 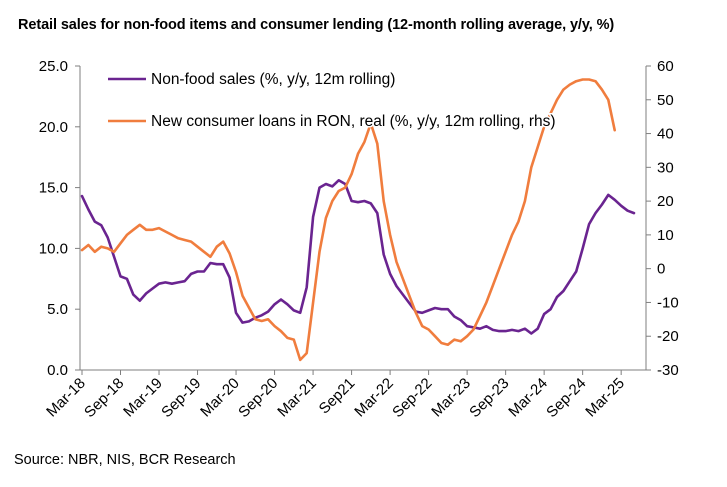 What do you see at coordinates (668, 370) in the screenshot?
I see `right-tick-label: -30` at bounding box center [668, 370].